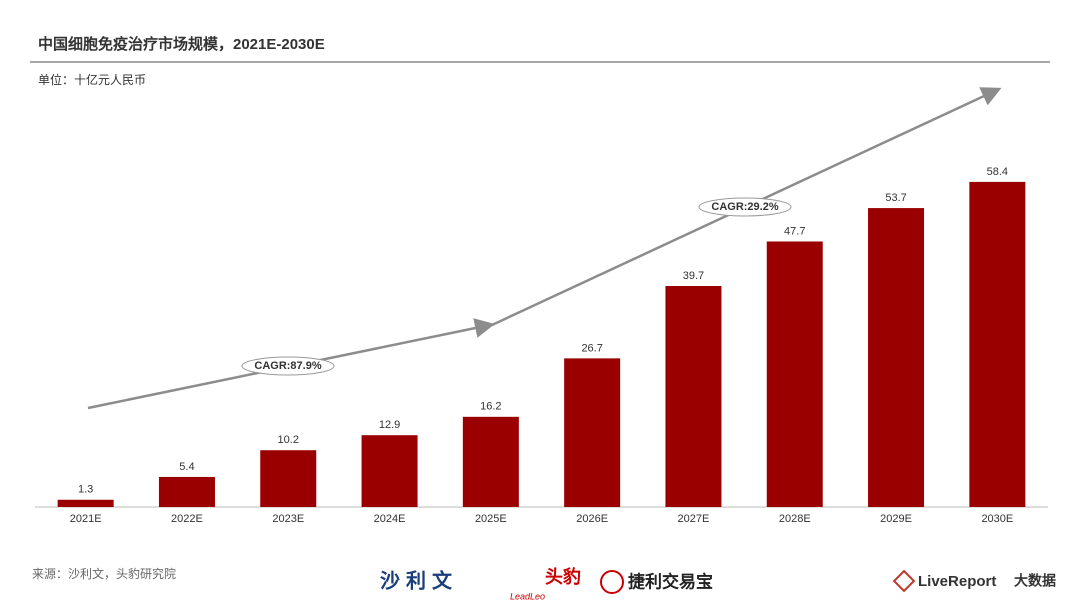 The image size is (1080, 608). I want to click on value-label: 12.9, so click(389, 425).